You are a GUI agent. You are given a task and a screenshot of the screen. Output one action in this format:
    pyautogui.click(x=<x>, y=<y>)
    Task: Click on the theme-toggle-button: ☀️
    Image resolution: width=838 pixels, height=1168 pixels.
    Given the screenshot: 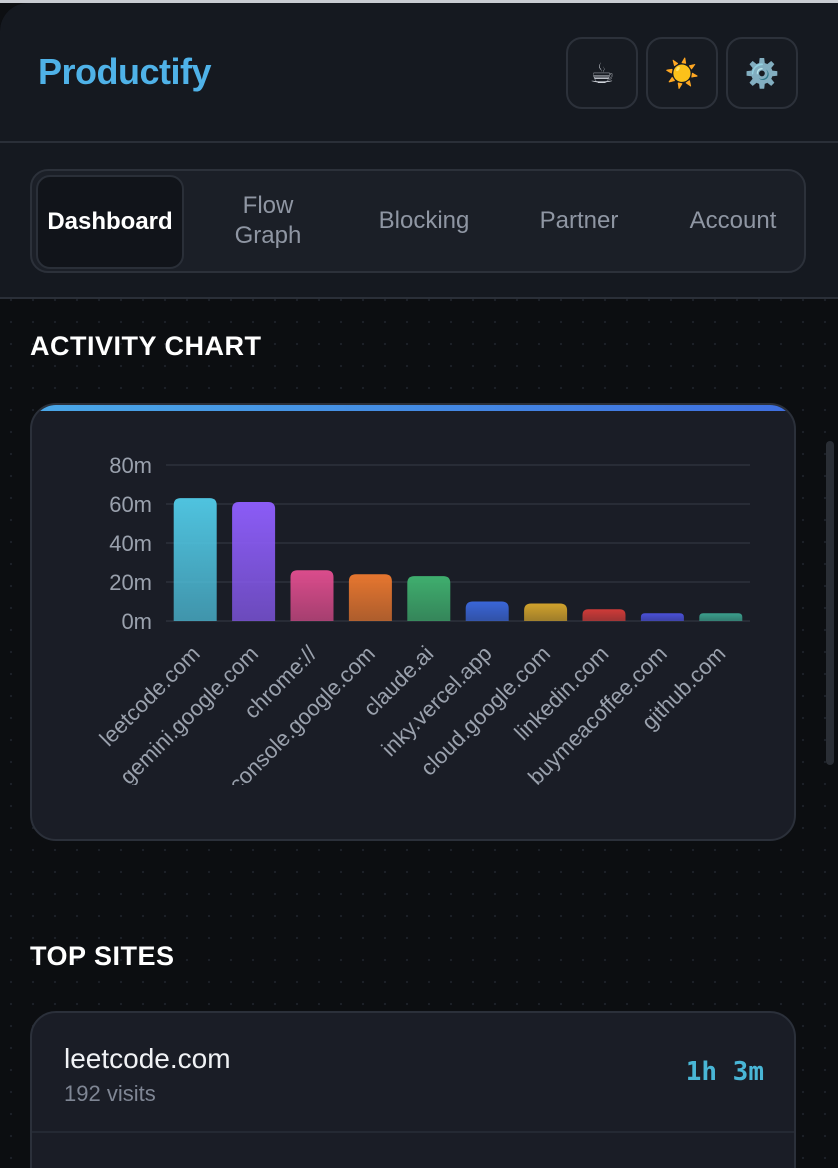 What is the action you would take?
    pyautogui.click(x=682, y=73)
    